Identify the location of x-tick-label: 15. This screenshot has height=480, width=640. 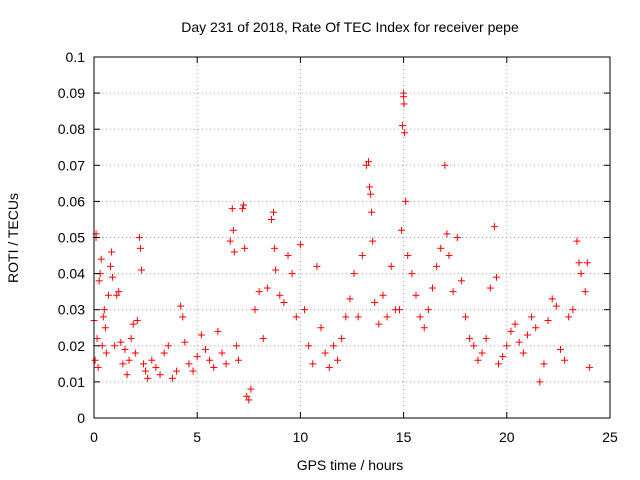
(404, 437).